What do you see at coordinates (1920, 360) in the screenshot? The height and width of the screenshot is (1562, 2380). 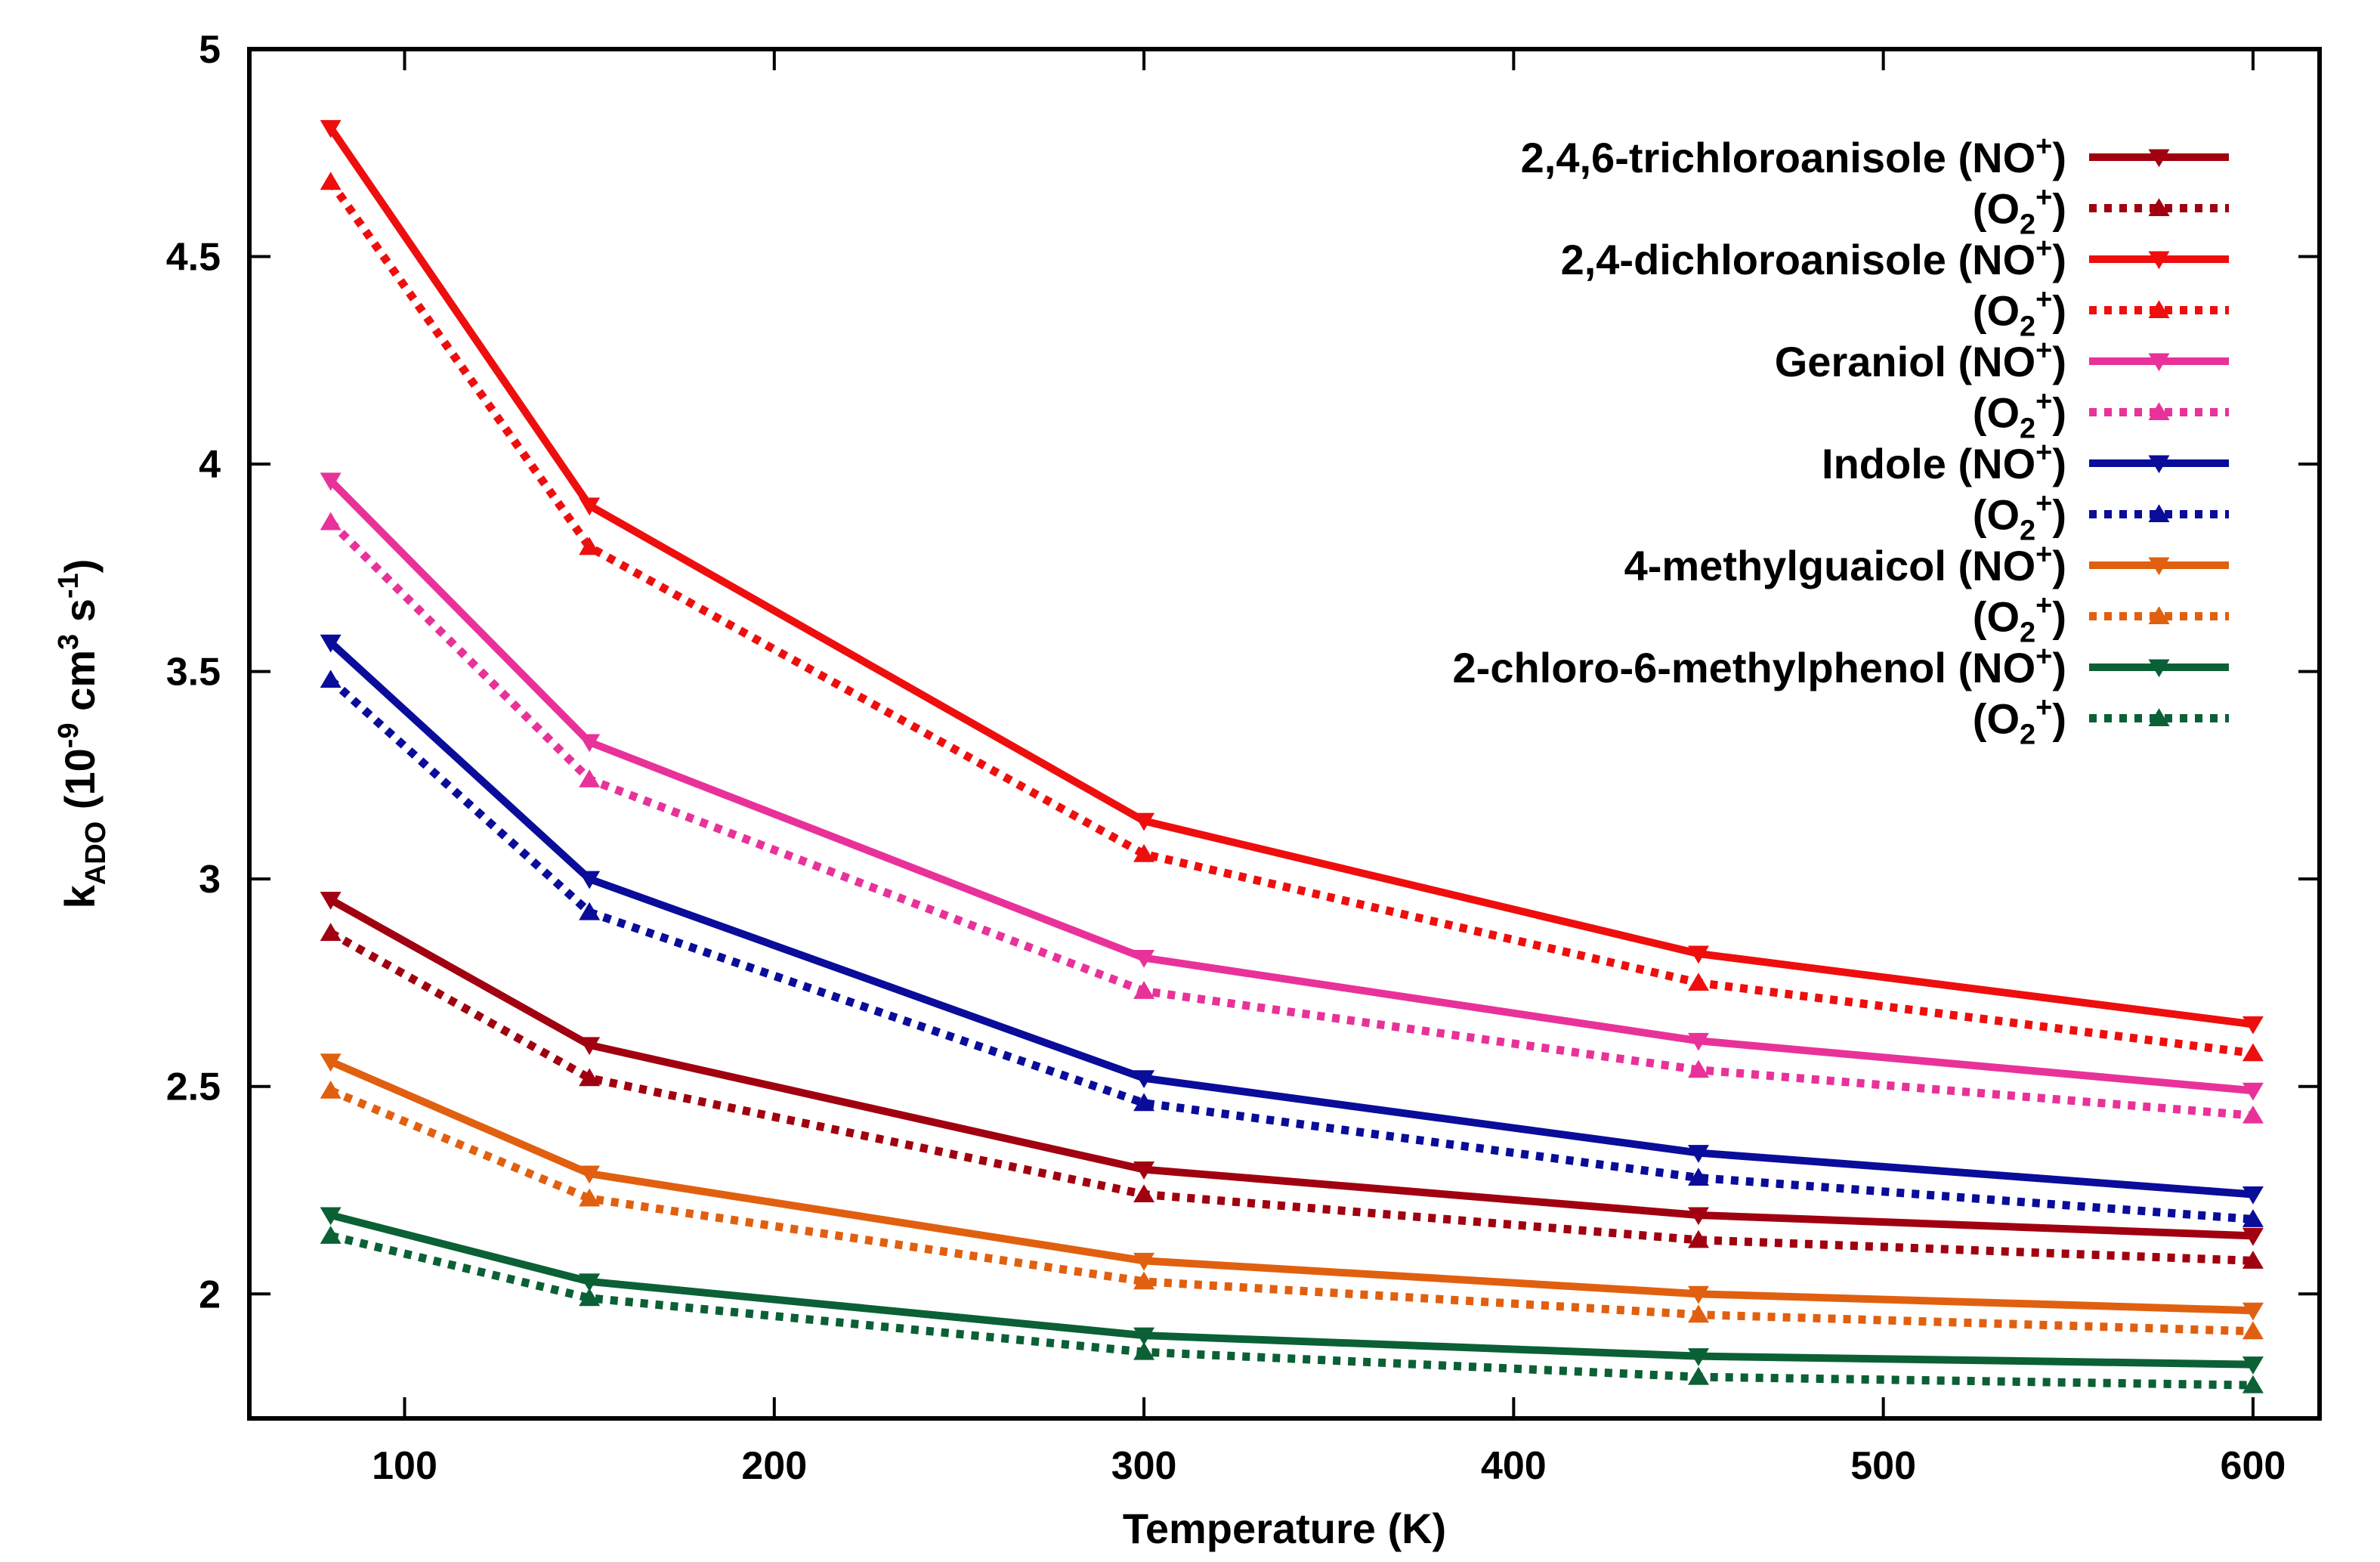 I see `legend-label: Geraniol (NO+)` at bounding box center [1920, 360].